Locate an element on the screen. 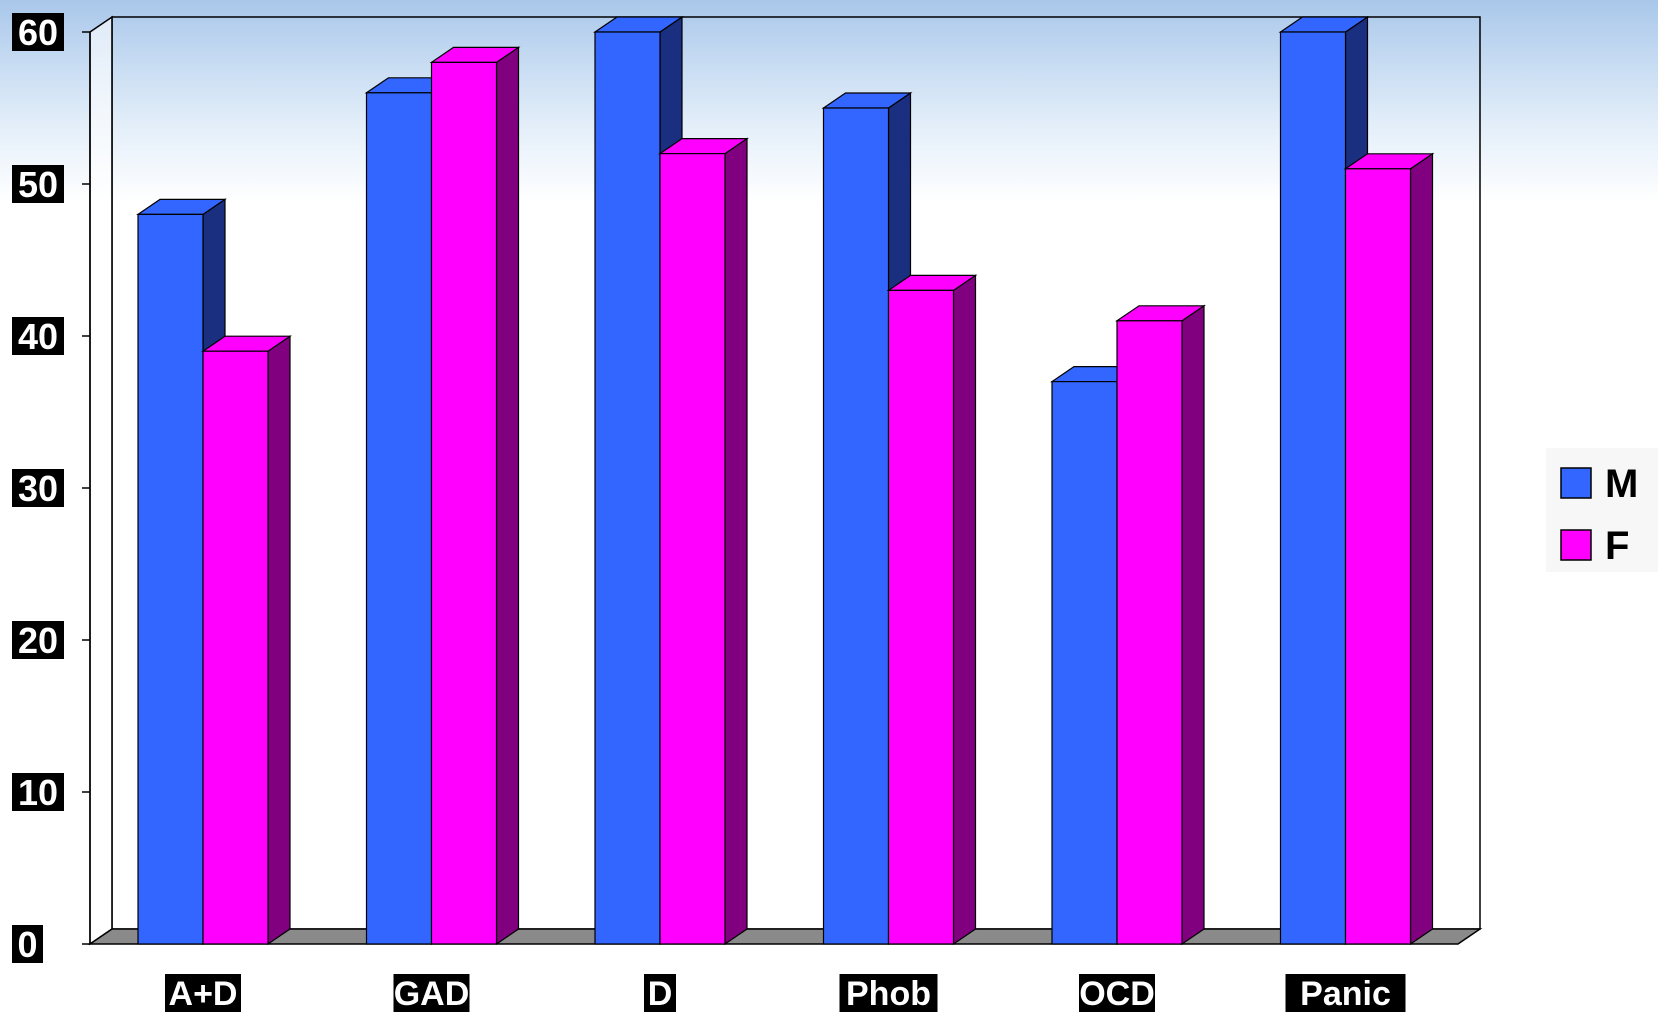 This screenshot has height=1014, width=1658. category-label: OCD is located at coordinates (1117, 994).